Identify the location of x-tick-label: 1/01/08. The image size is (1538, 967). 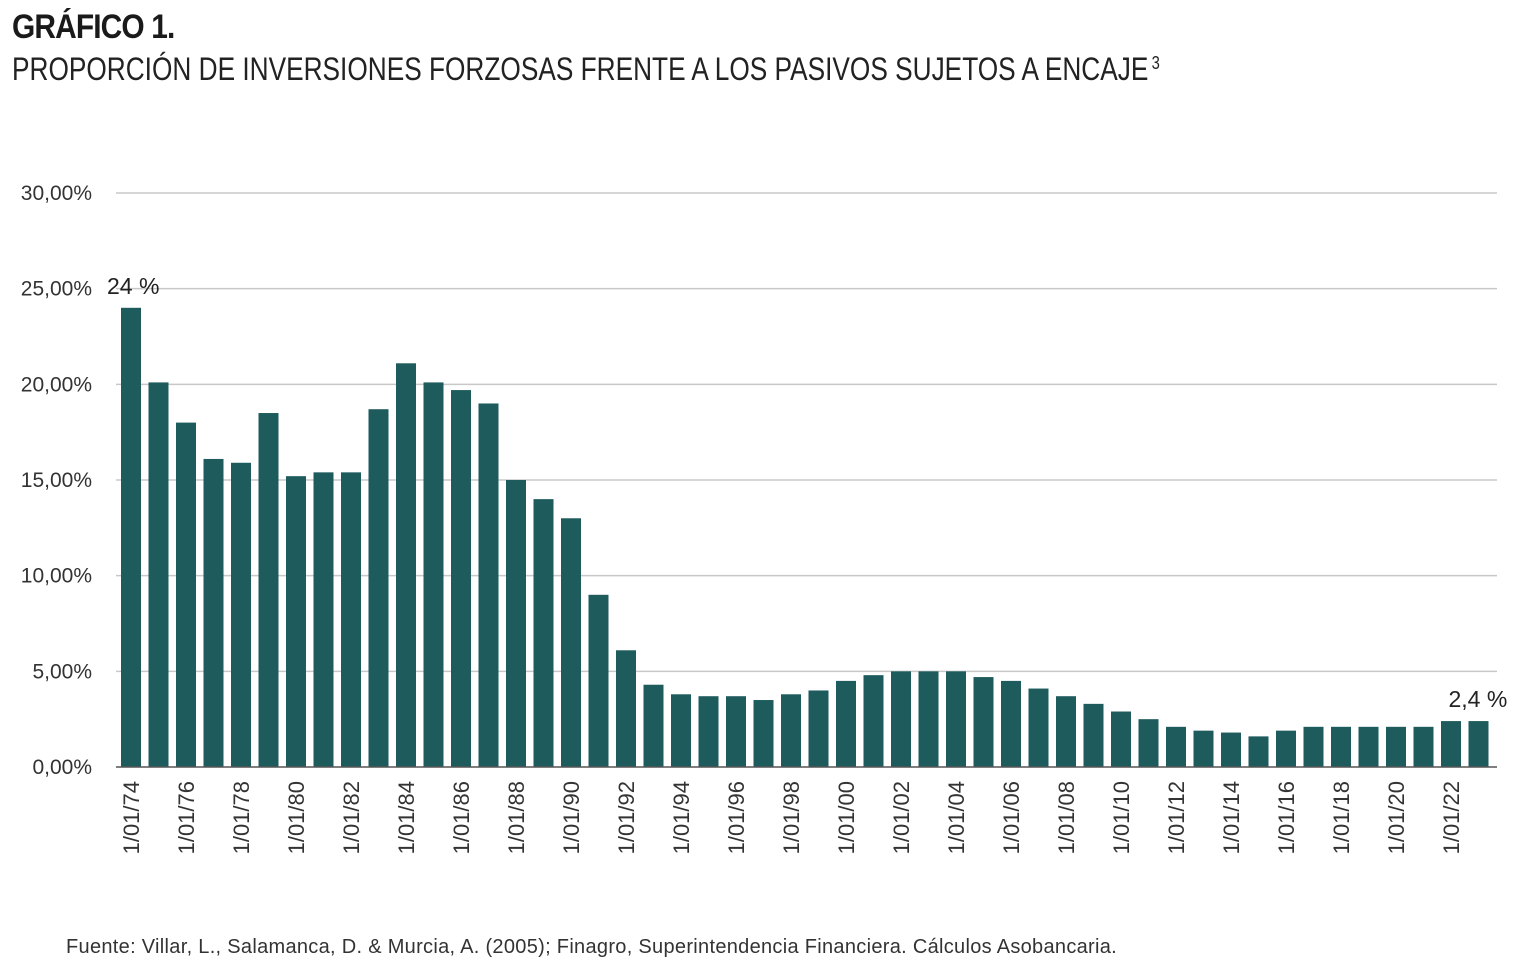
(1066, 817).